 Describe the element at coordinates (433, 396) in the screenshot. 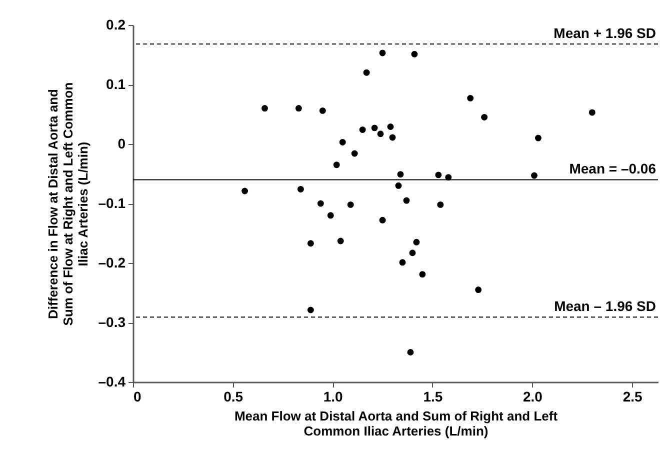

I see `x-tick-label: 1.5` at that location.